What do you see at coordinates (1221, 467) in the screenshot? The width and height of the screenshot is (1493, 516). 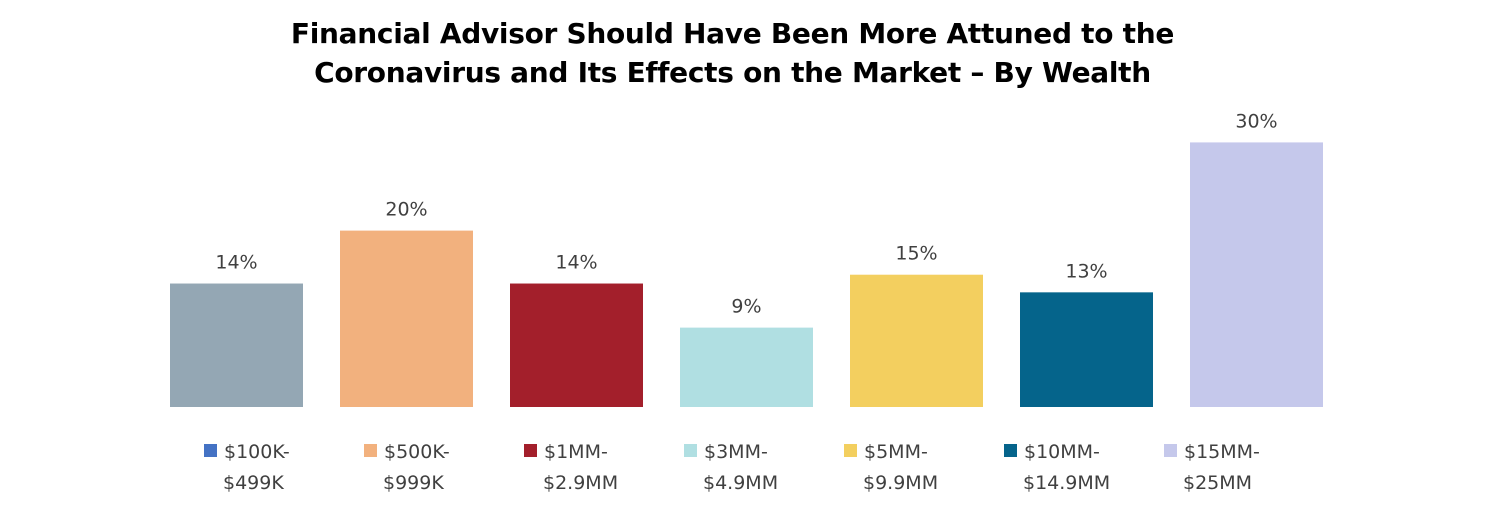 I see `legend-label-7: $15MM-$25MM` at bounding box center [1221, 467].